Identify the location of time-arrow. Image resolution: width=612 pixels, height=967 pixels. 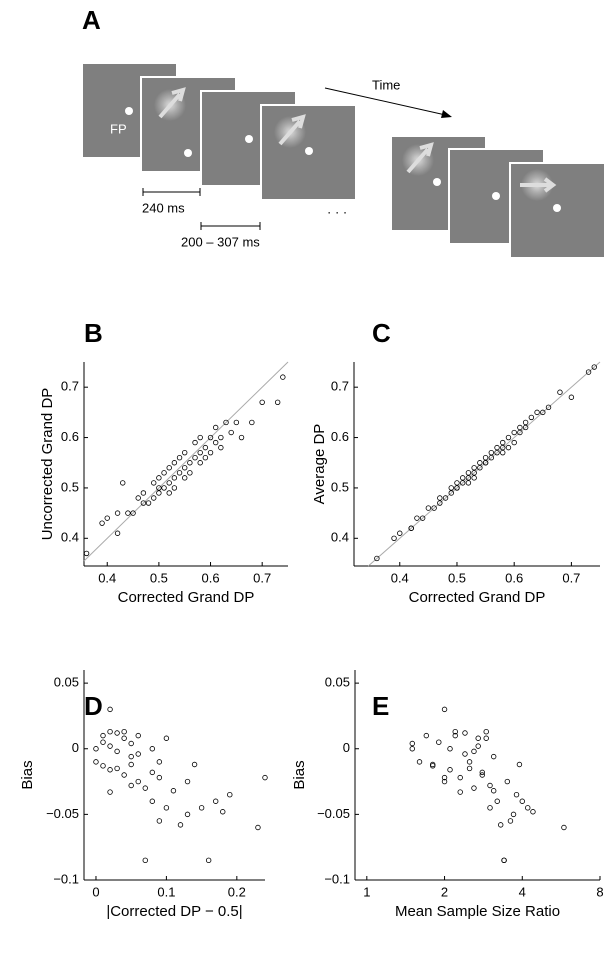
(387, 102).